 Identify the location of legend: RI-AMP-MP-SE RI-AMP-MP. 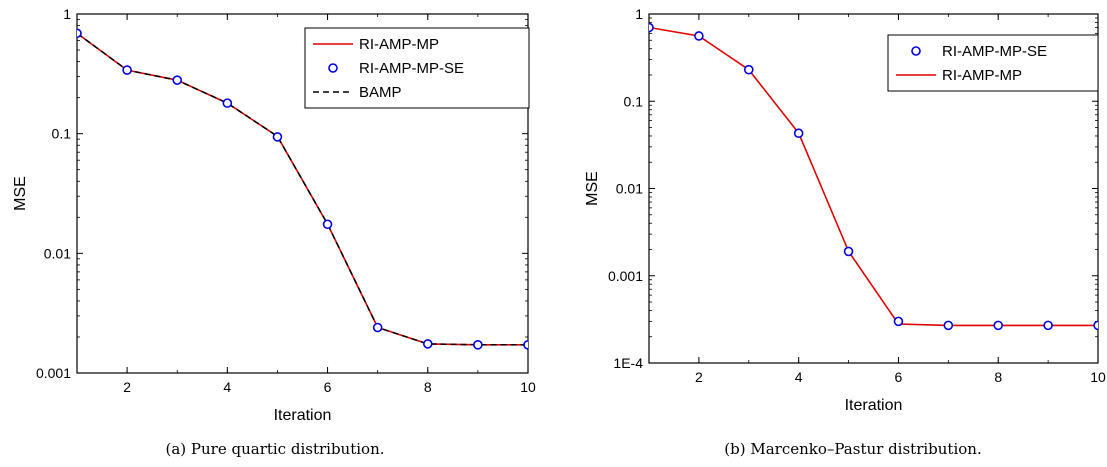
(993, 63).